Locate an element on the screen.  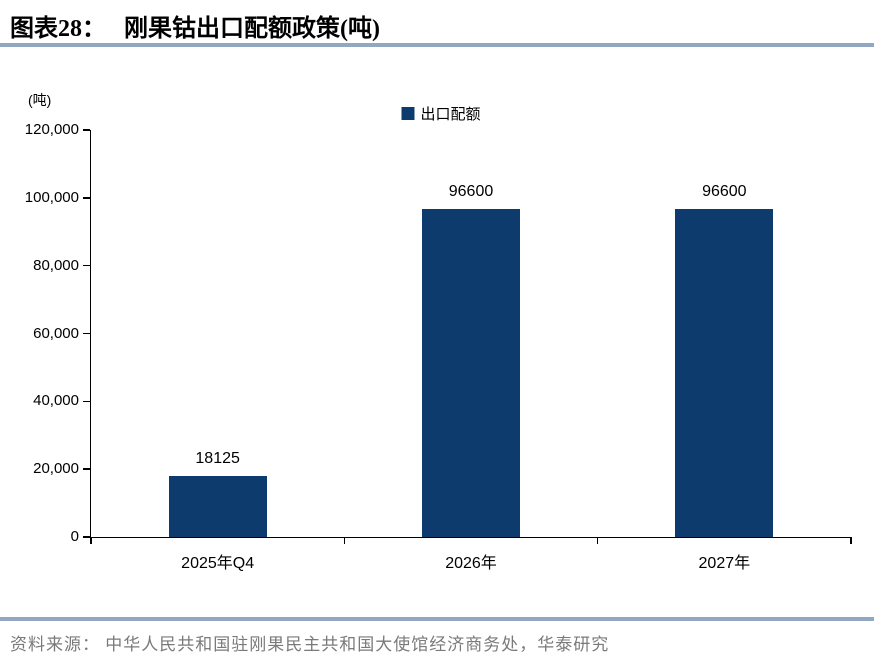
x-category-label: 2027年 is located at coordinates (724, 563).